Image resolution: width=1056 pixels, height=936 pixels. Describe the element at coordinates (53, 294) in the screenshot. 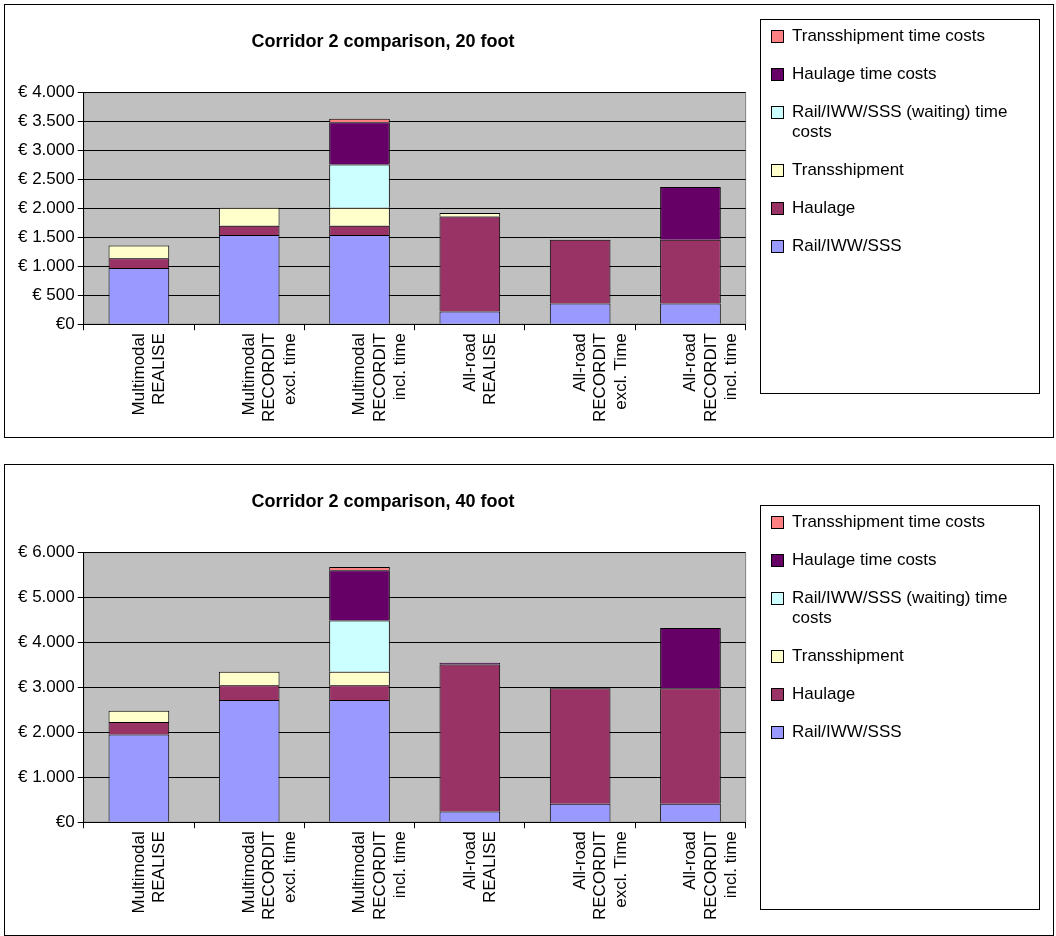

I see `y-tick-label: € 500` at that location.